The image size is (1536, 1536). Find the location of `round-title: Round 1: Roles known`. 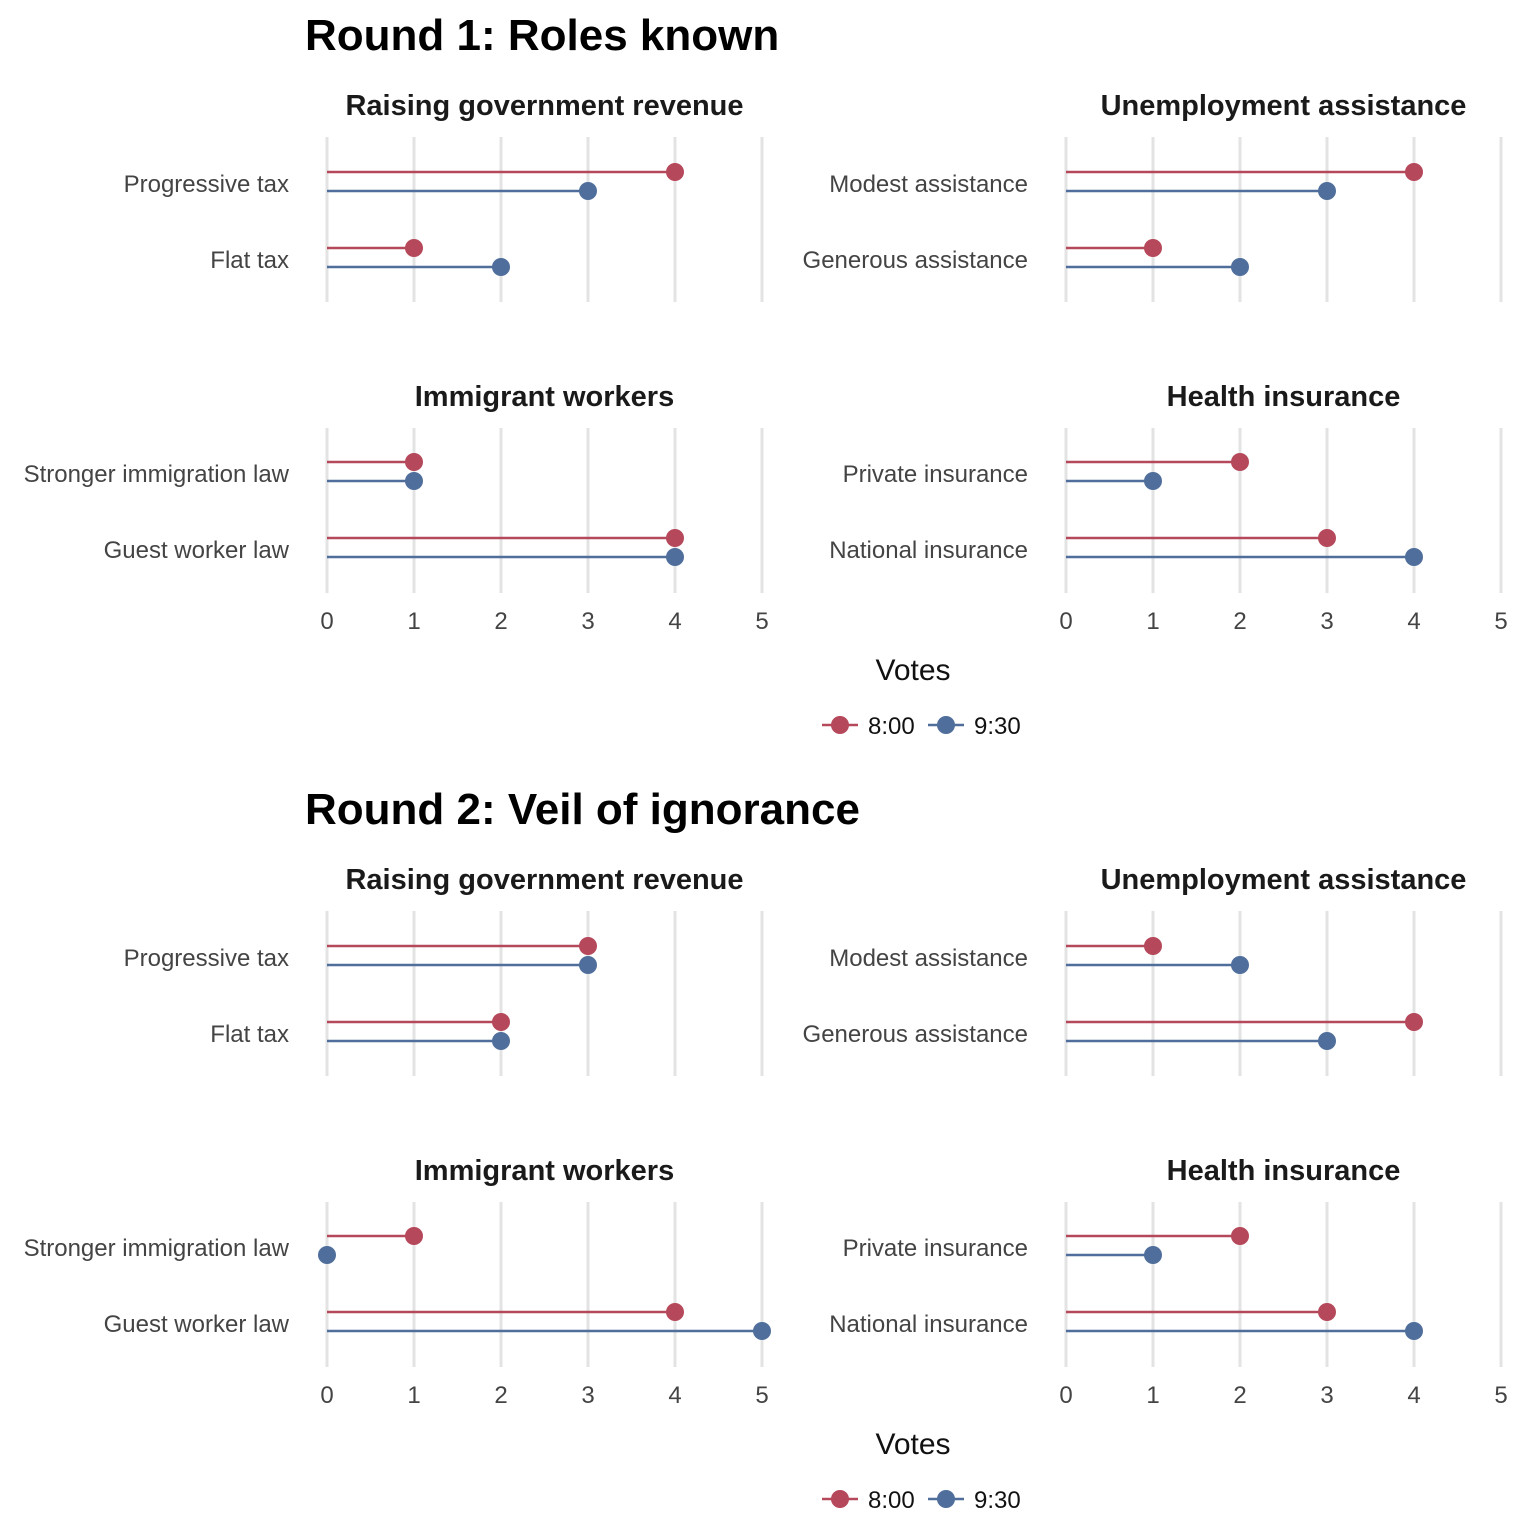

round-title: Round 1: Roles known is located at coordinates (542, 35).